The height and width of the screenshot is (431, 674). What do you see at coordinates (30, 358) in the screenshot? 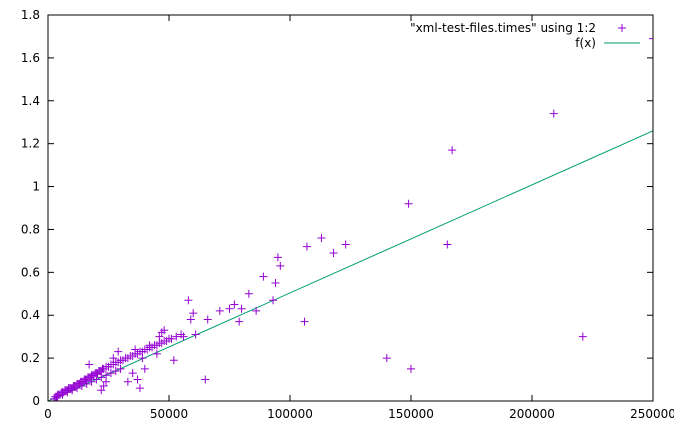
I see `y-tick-label: 0.2` at bounding box center [30, 358].